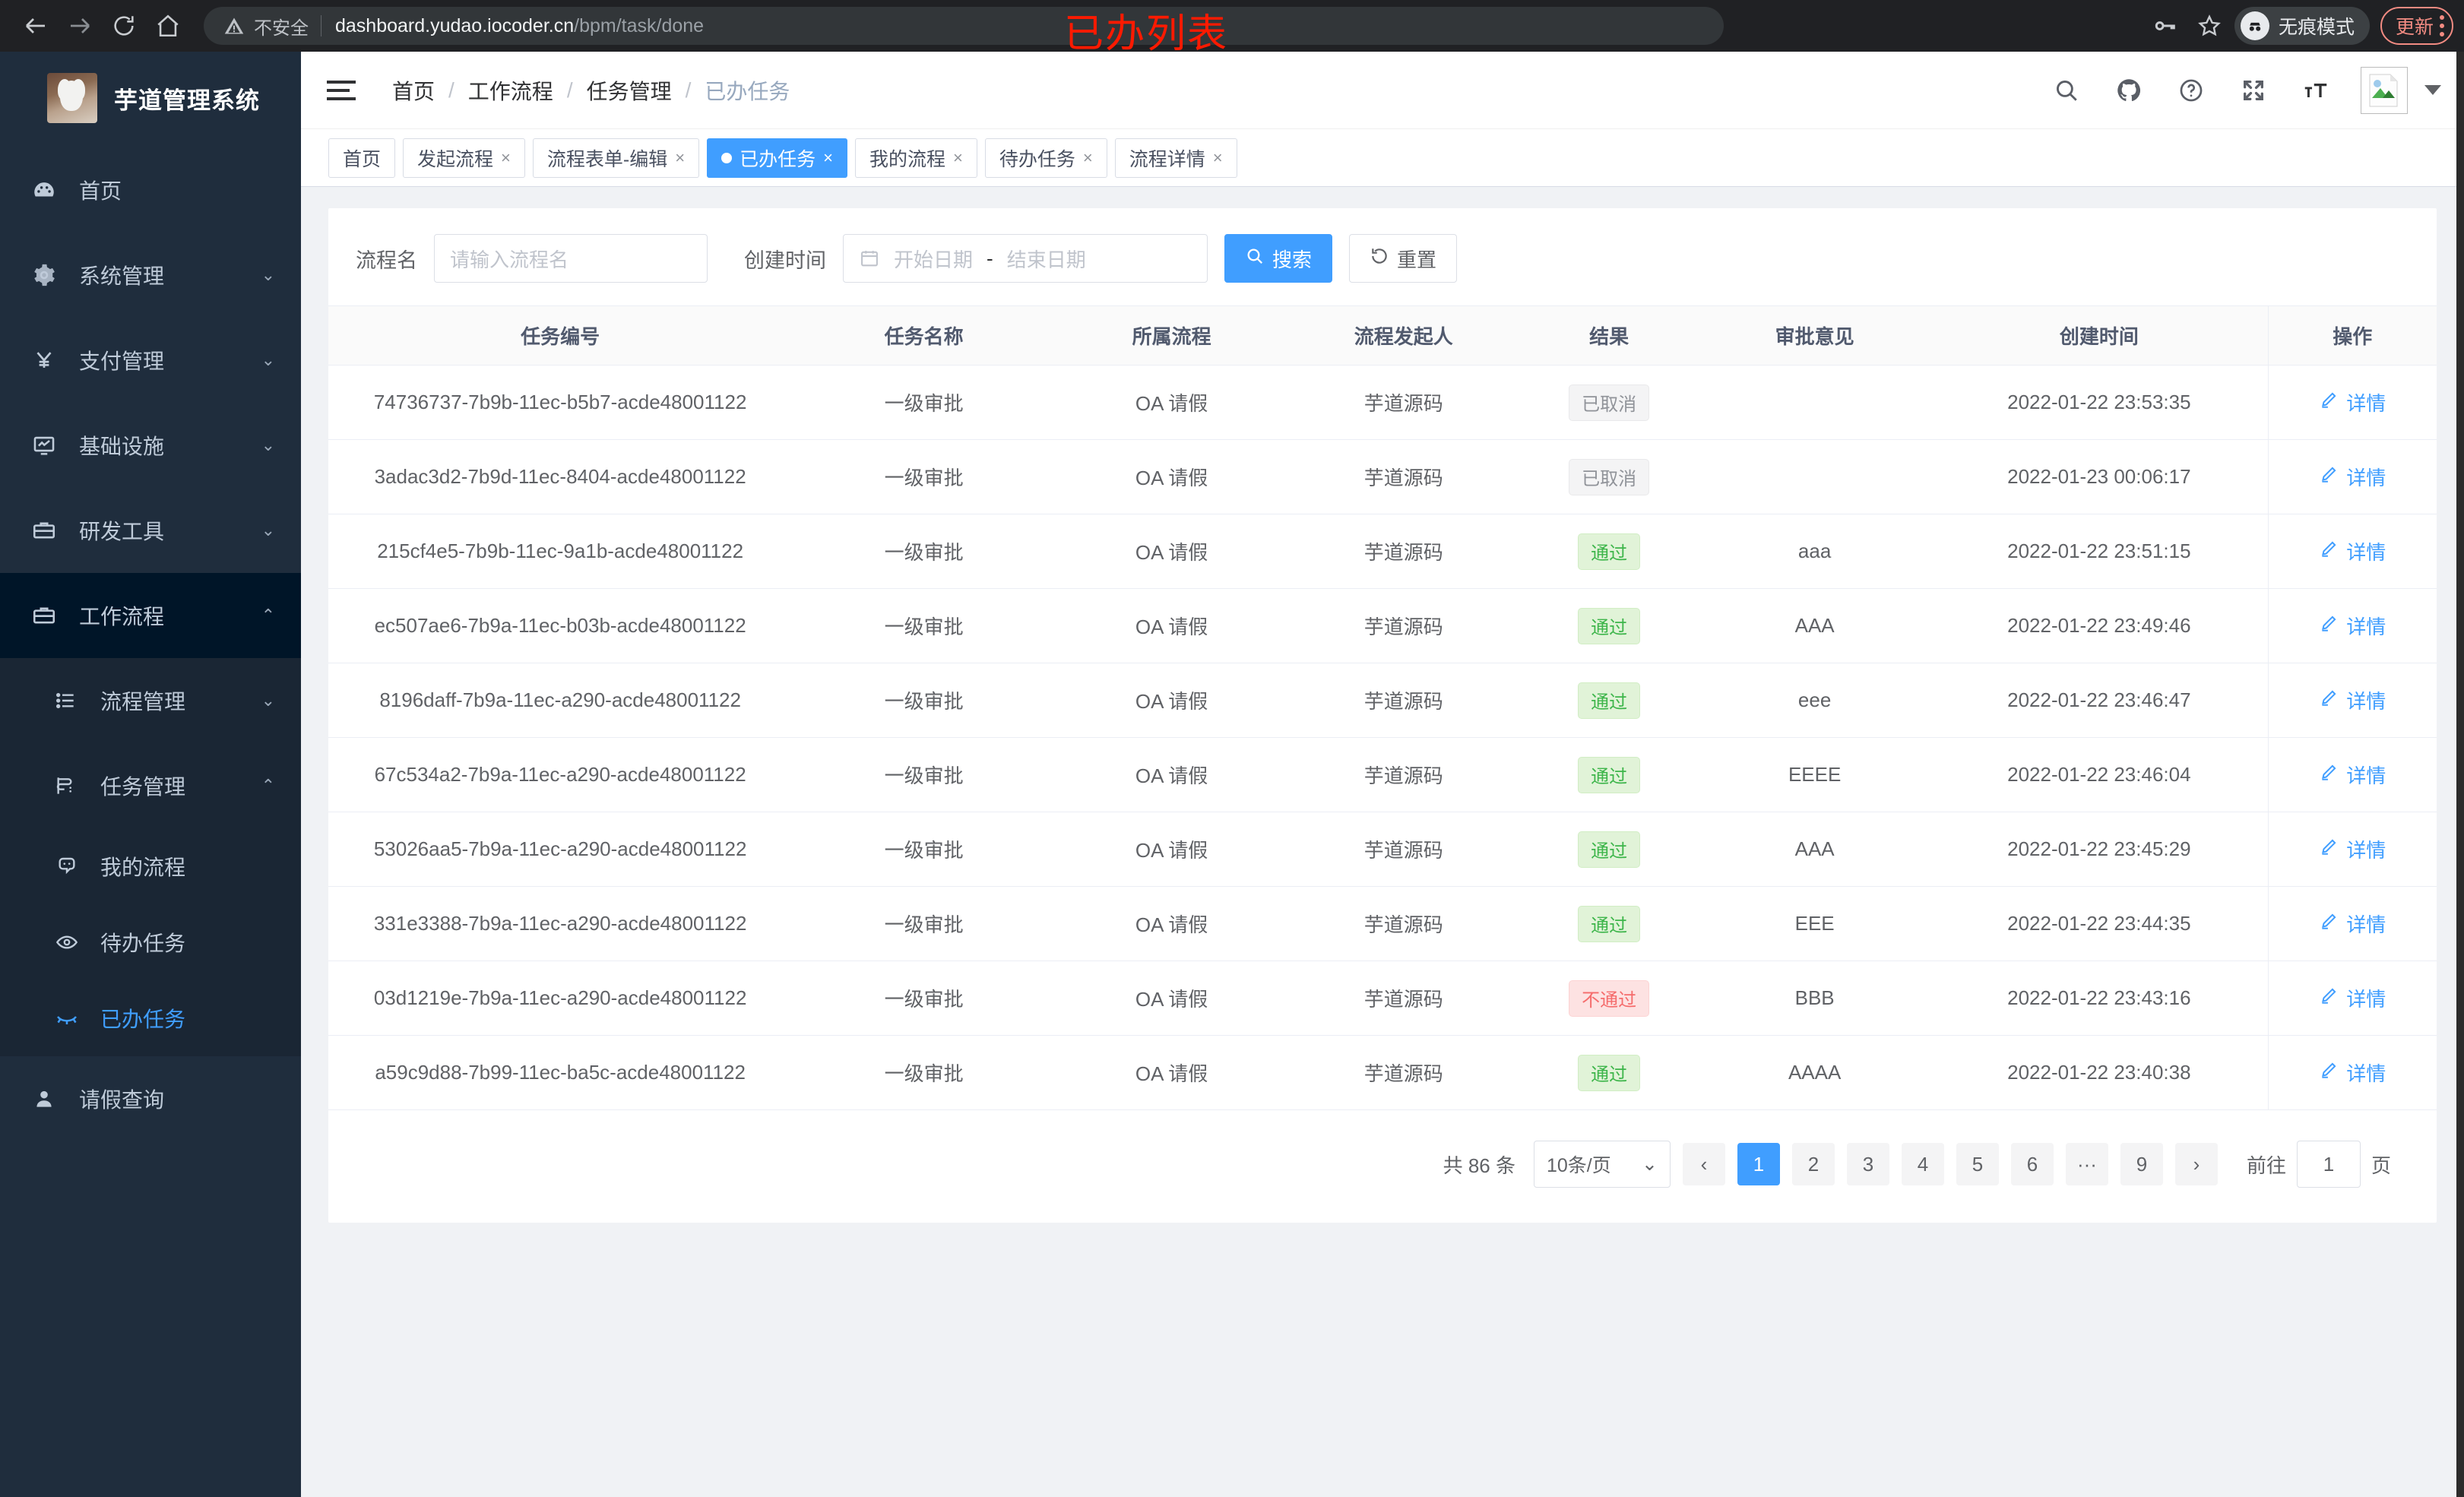 This screenshot has width=2464, height=1497. Describe the element at coordinates (2315, 90) in the screenshot. I see `font-size-icon` at that location.